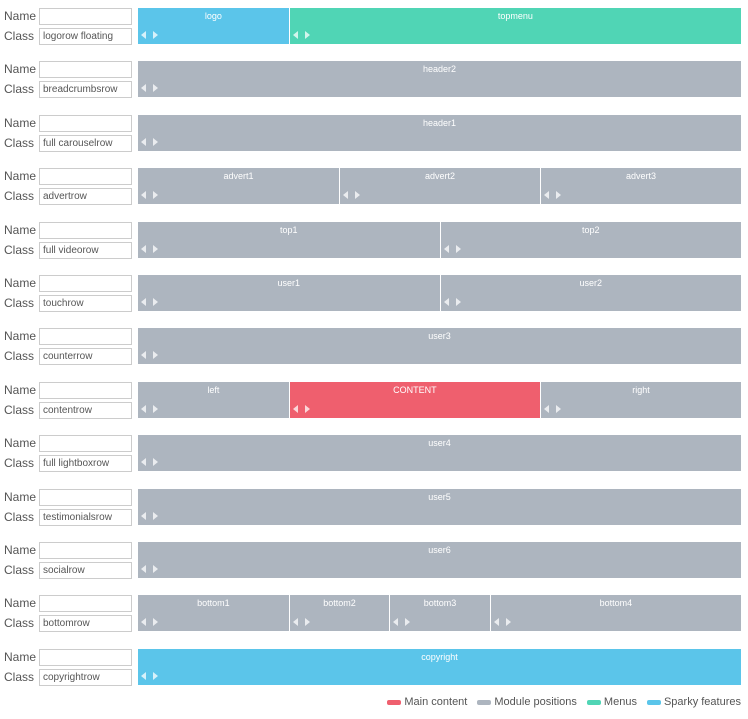  What do you see at coordinates (19, 36) in the screenshot?
I see `class-label: Class` at bounding box center [19, 36].